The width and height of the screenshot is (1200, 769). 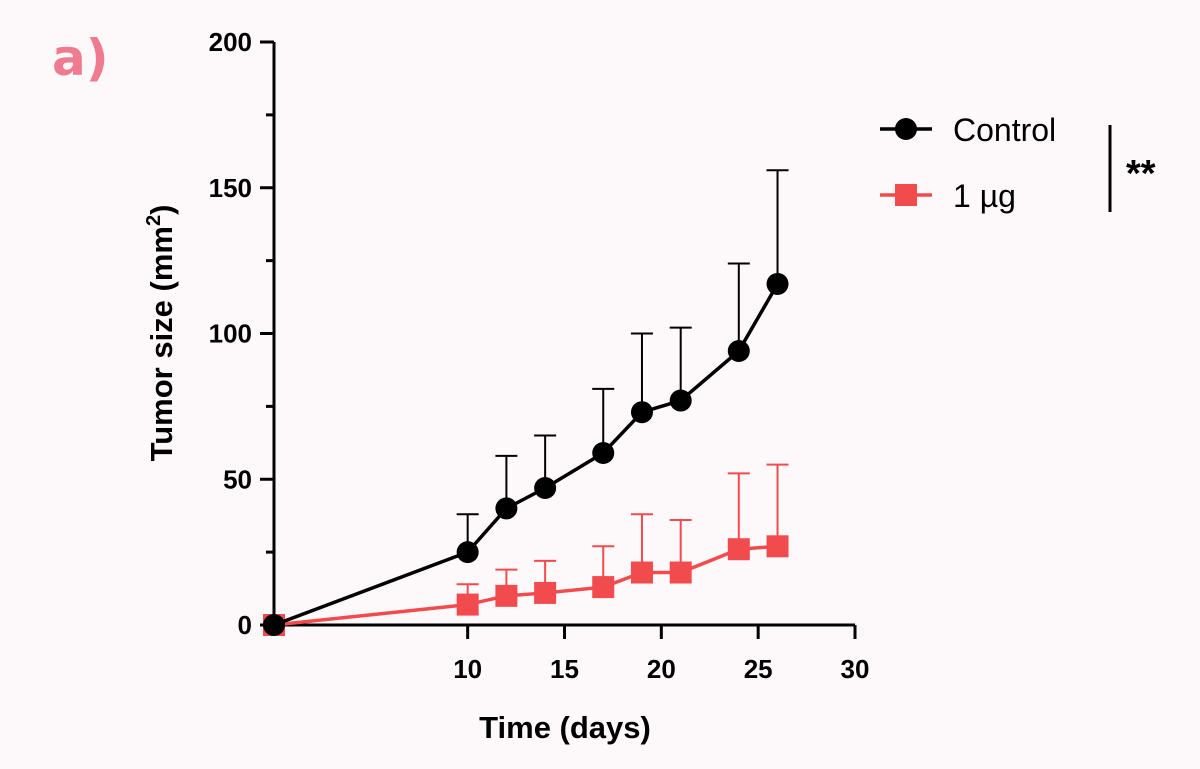 I want to click on legend-item: Control, so click(x=968, y=130).